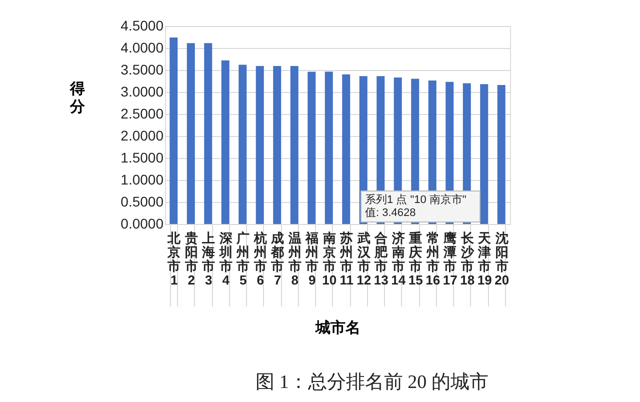  I want to click on x-tick-label: 成都市 7, so click(277, 259).